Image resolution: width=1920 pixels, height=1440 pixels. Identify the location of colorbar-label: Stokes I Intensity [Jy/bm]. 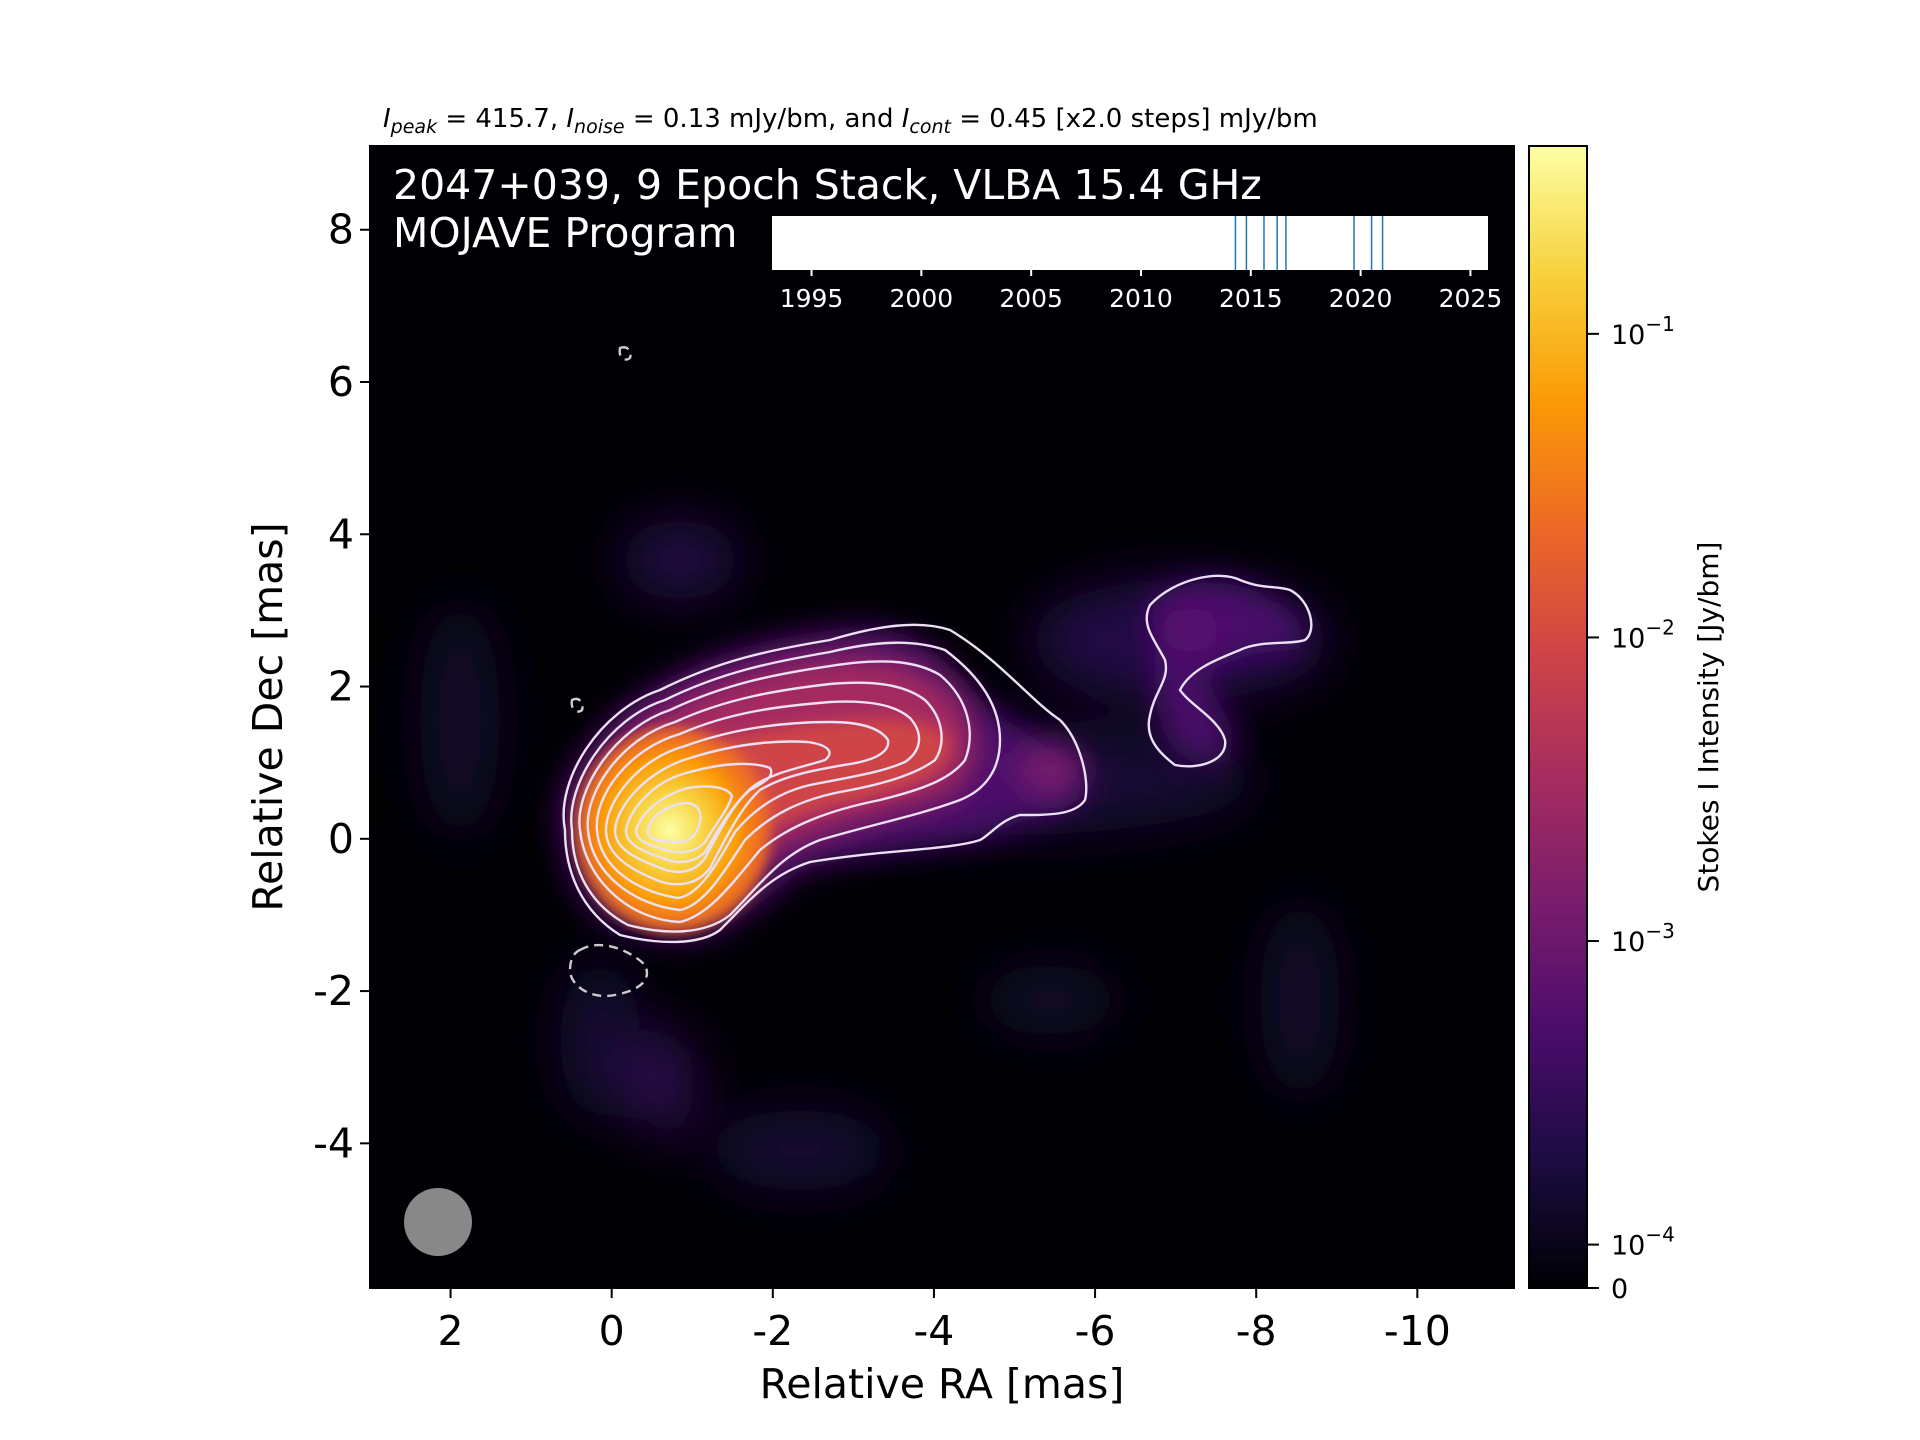
(1708, 717).